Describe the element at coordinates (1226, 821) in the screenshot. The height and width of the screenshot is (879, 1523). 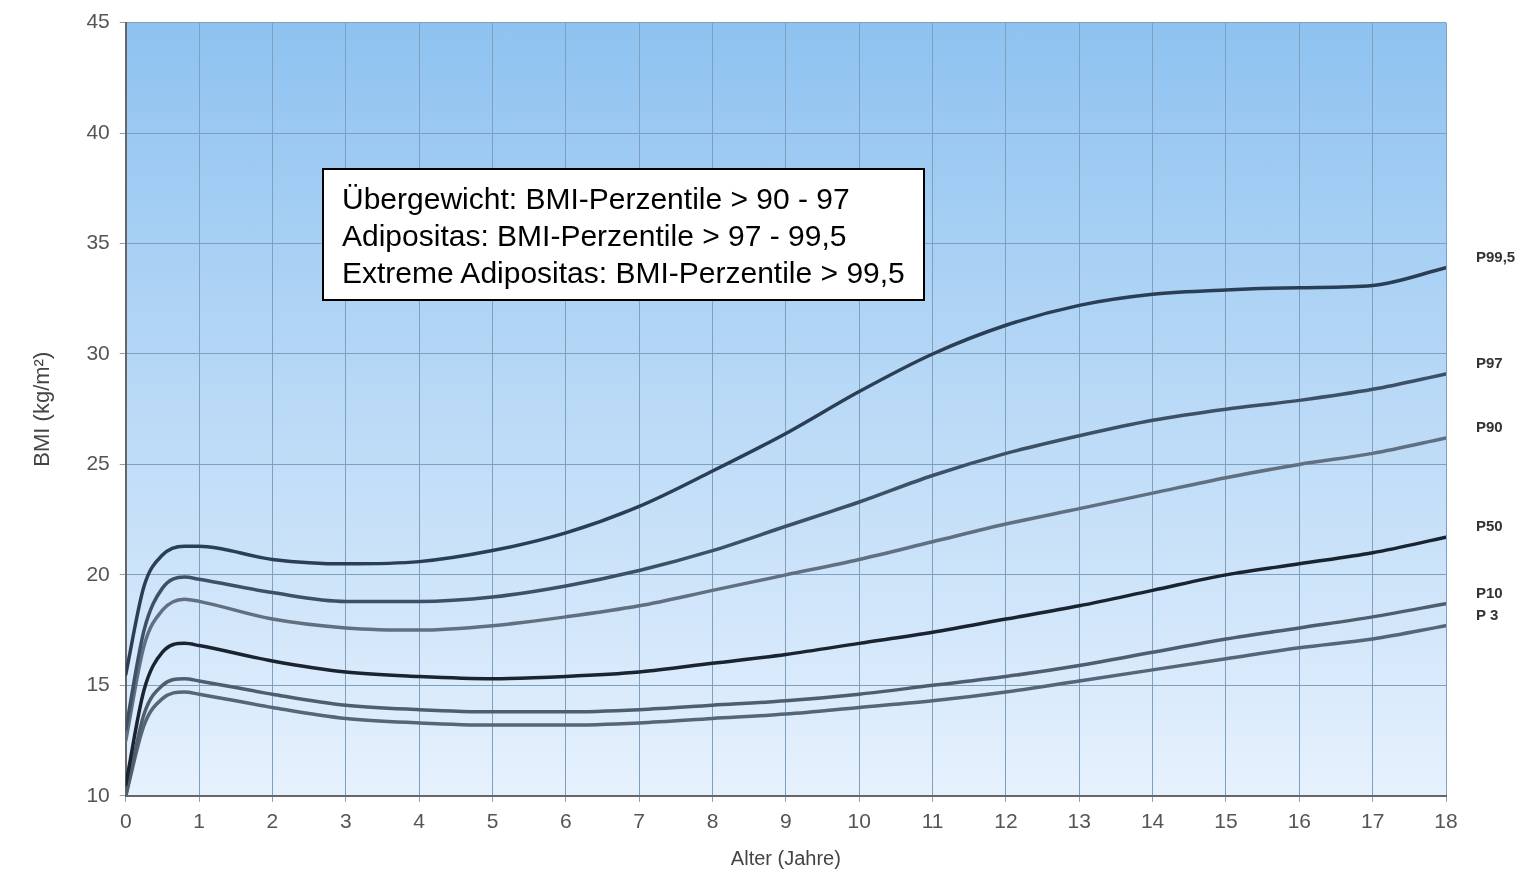
I see `x-tick-label: 15` at that location.